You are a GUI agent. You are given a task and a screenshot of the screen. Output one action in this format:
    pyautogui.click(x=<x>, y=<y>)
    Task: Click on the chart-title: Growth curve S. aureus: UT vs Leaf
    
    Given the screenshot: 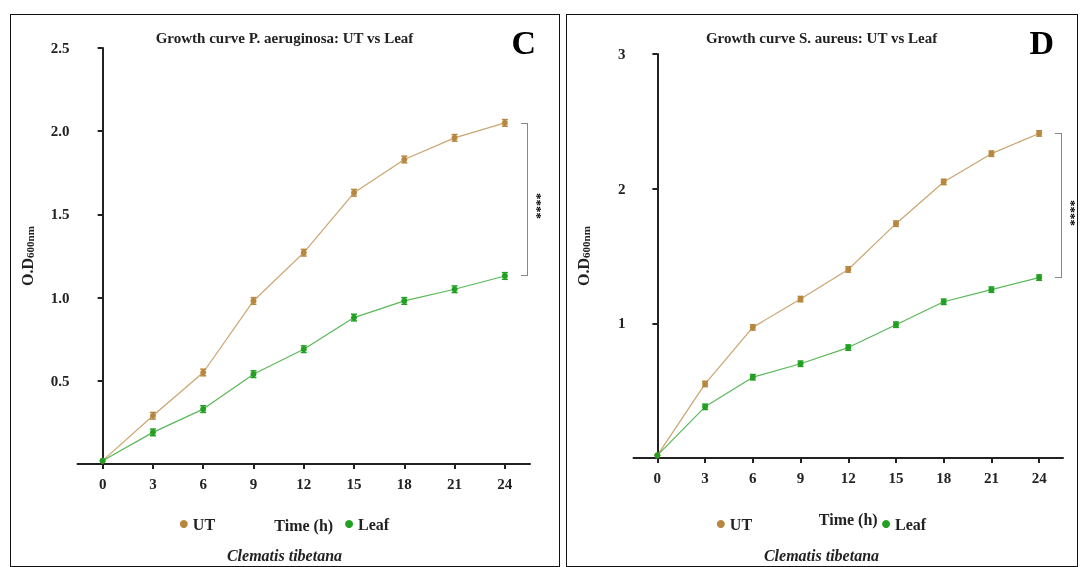 What is the action you would take?
    pyautogui.click(x=822, y=37)
    